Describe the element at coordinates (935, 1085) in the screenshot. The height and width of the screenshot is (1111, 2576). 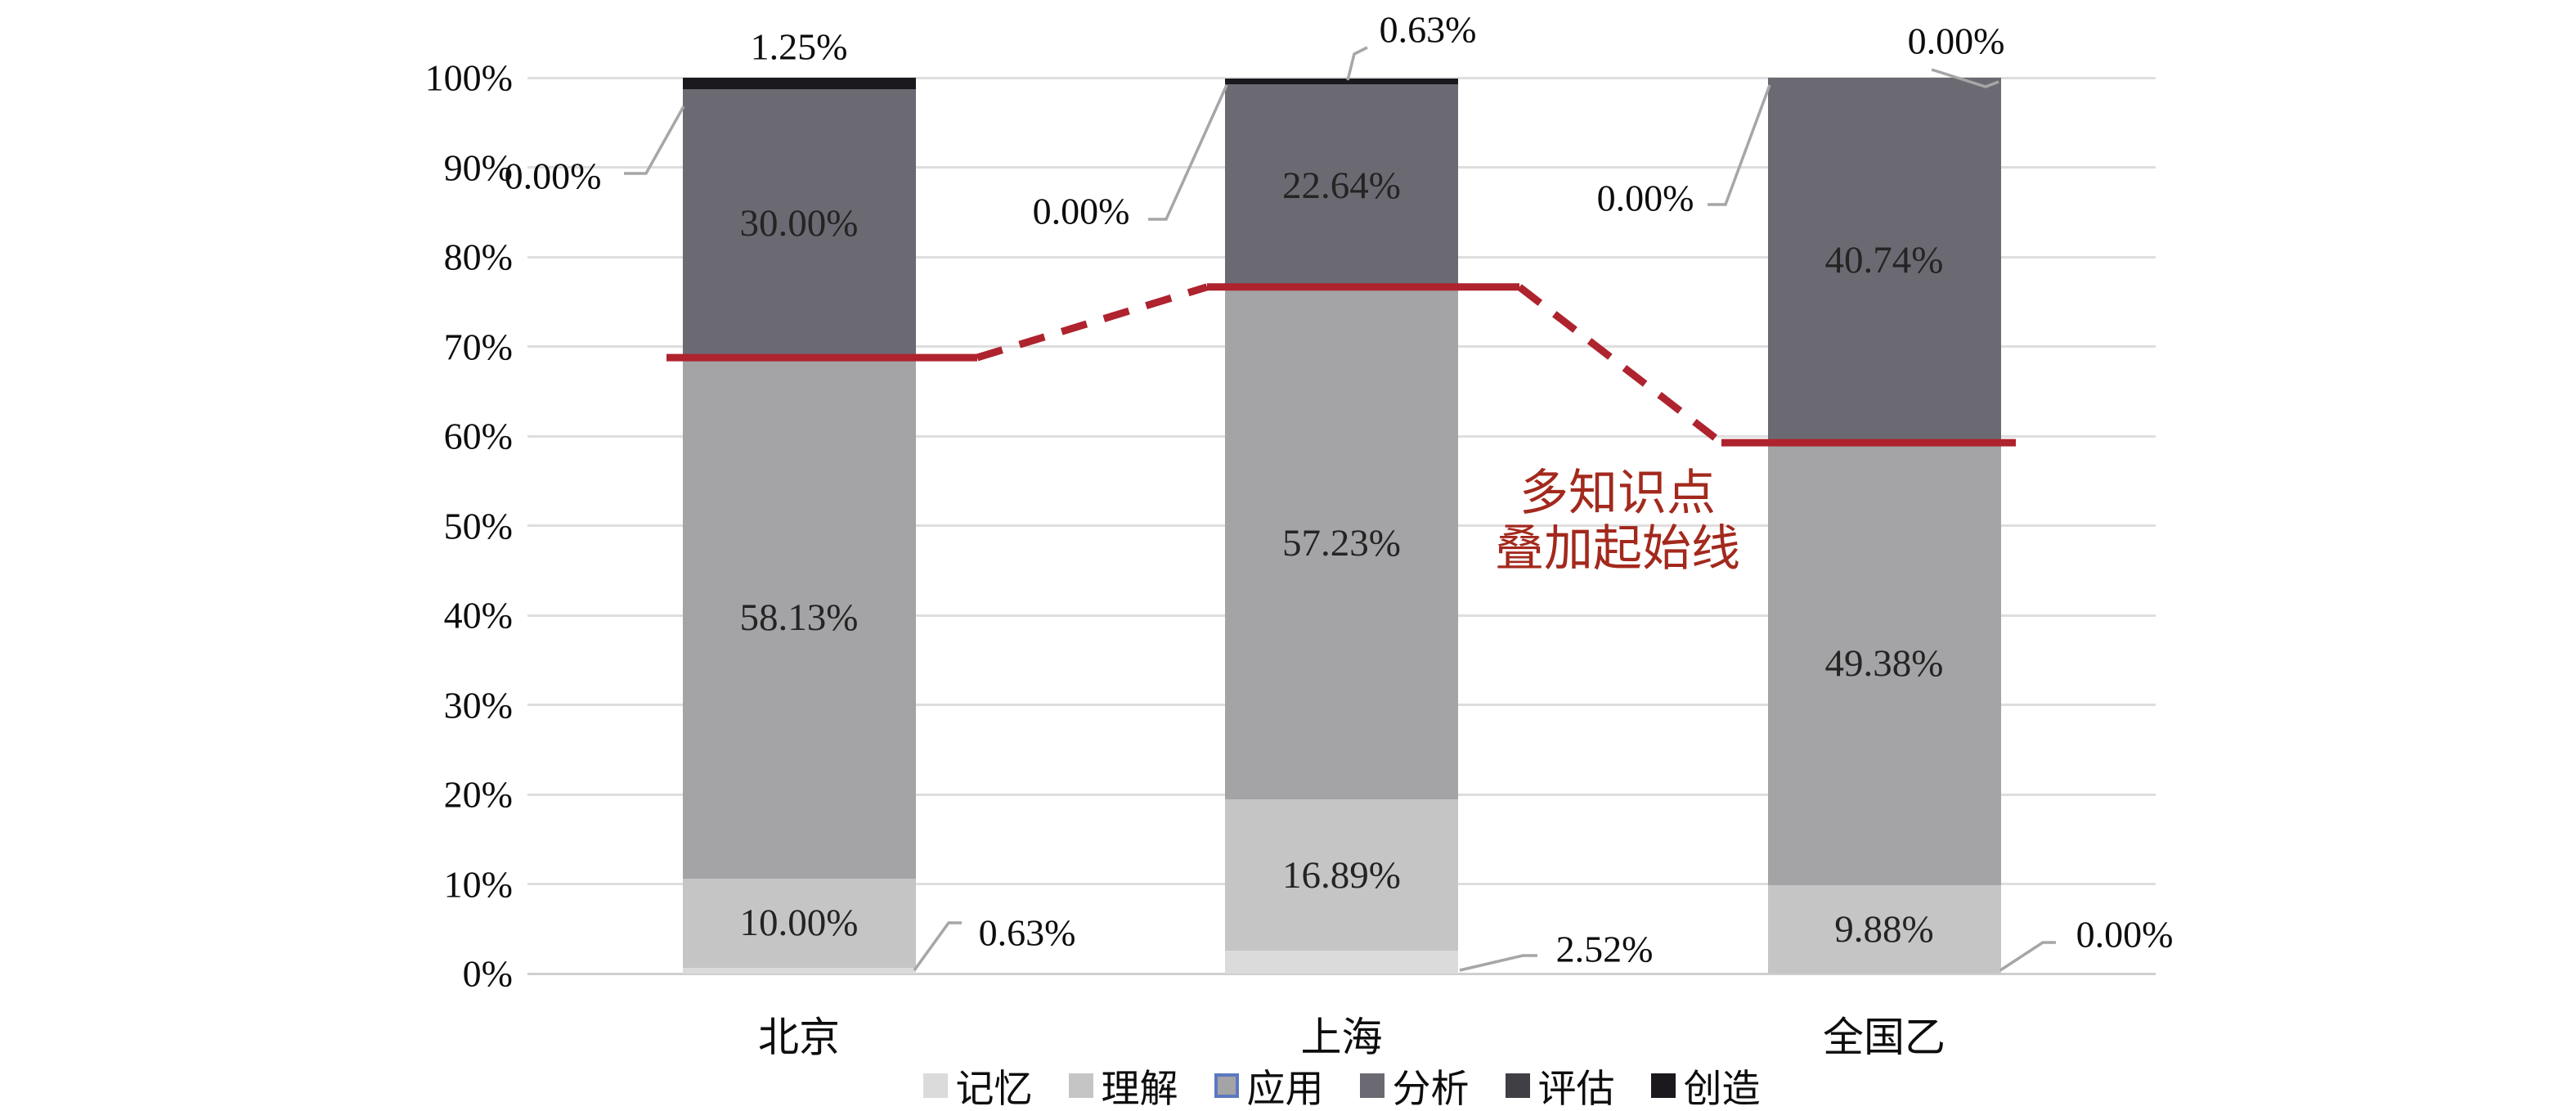
I see `legend-swatch-remember` at that location.